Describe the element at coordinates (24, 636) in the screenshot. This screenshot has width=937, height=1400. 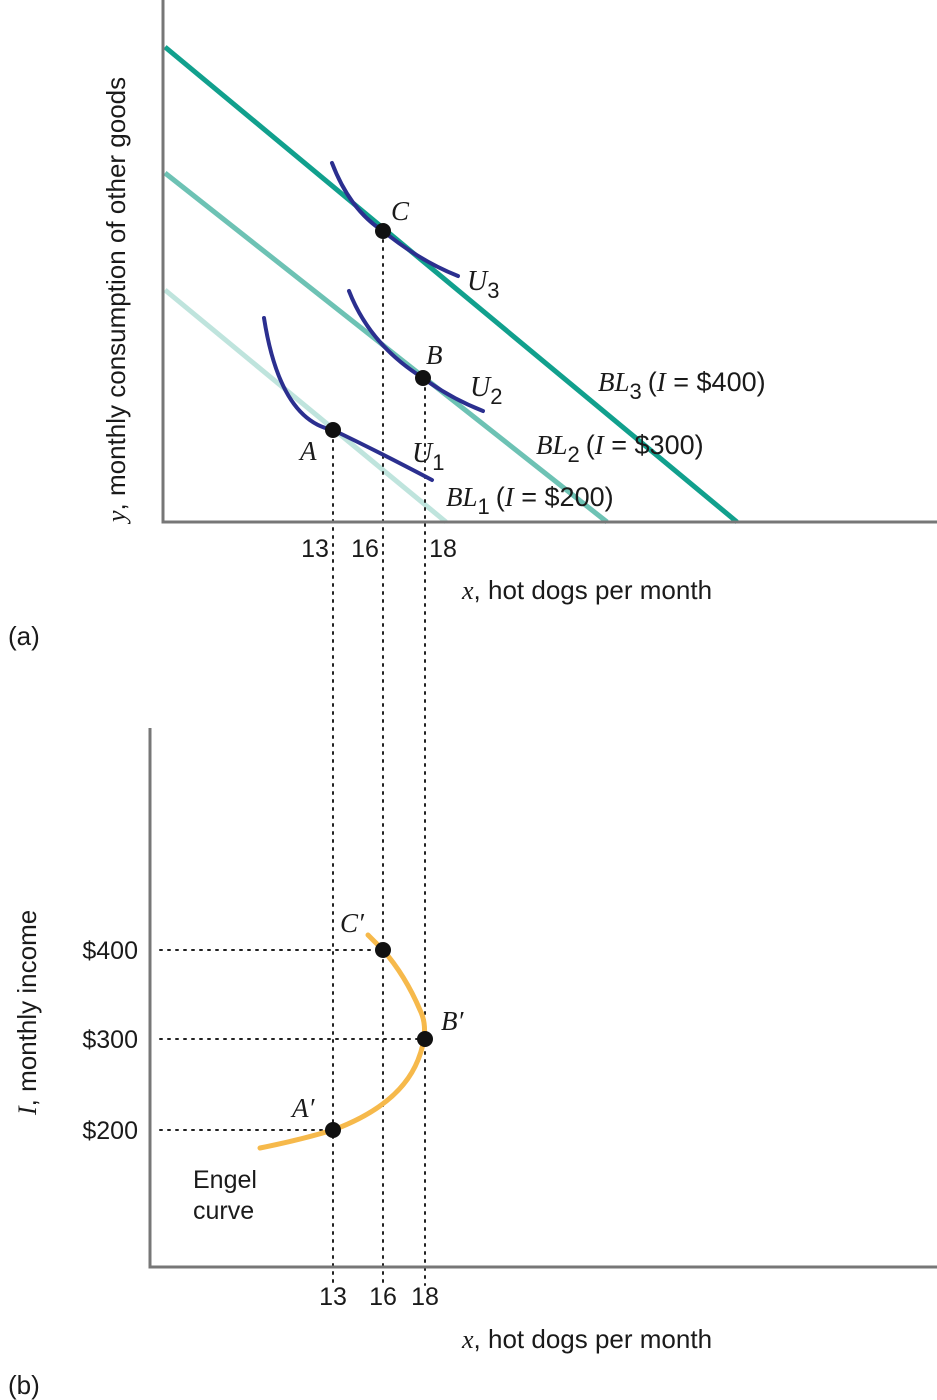
I see `panel-a-label: (a)` at that location.